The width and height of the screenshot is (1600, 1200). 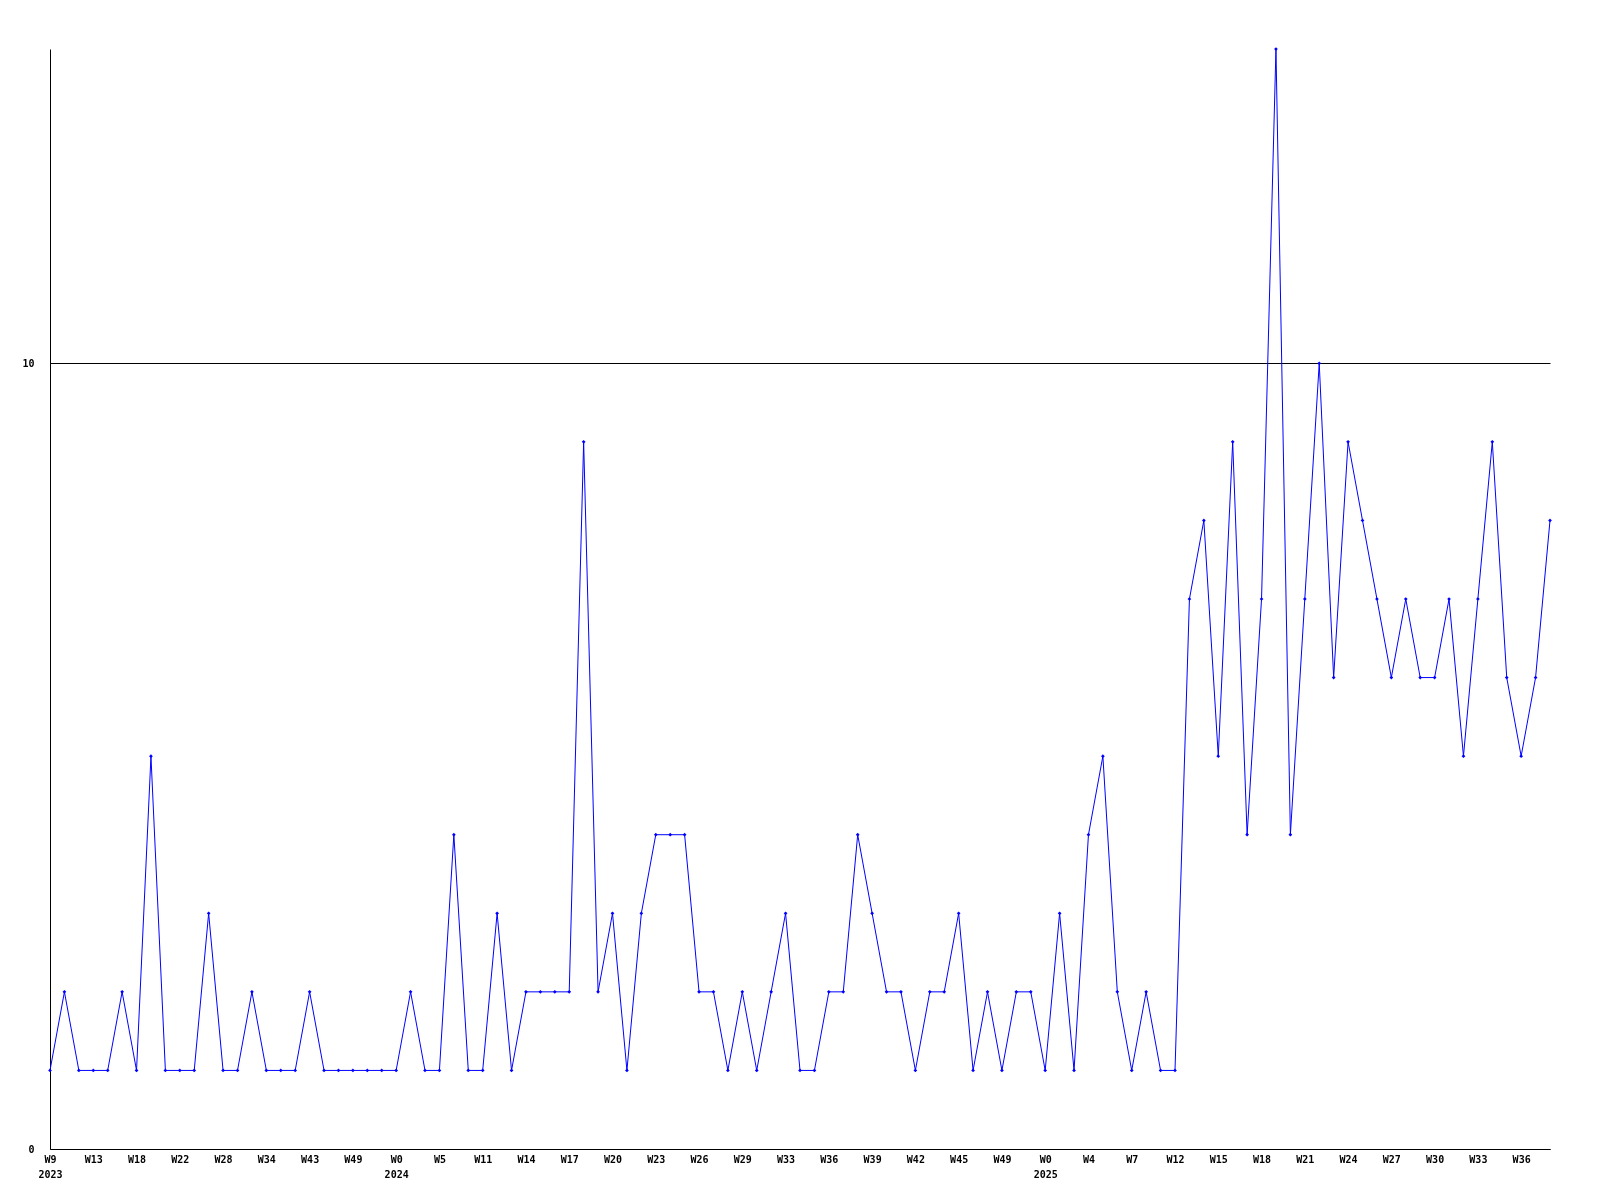 I want to click on x-tick-label: W17, so click(x=569, y=1159).